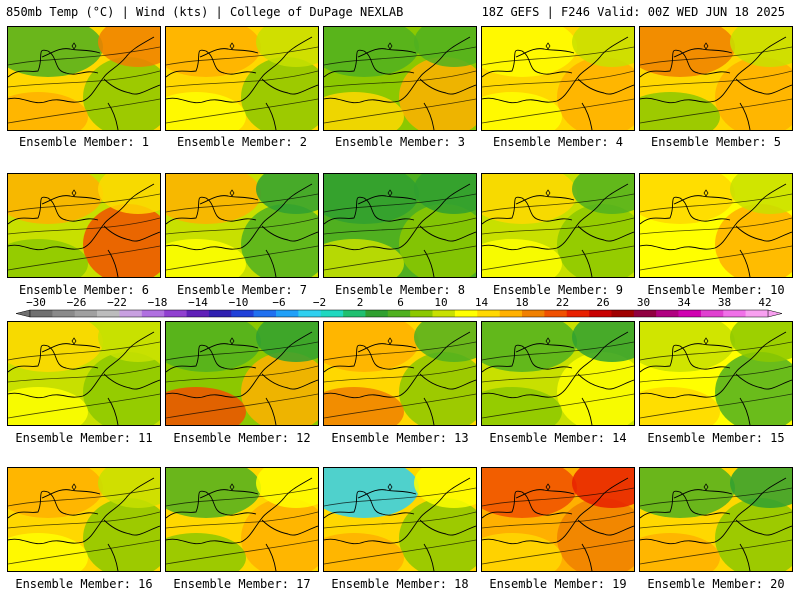 This screenshot has width=800, height=600. I want to click on colorbar-tick-label: 34, so click(684, 302).